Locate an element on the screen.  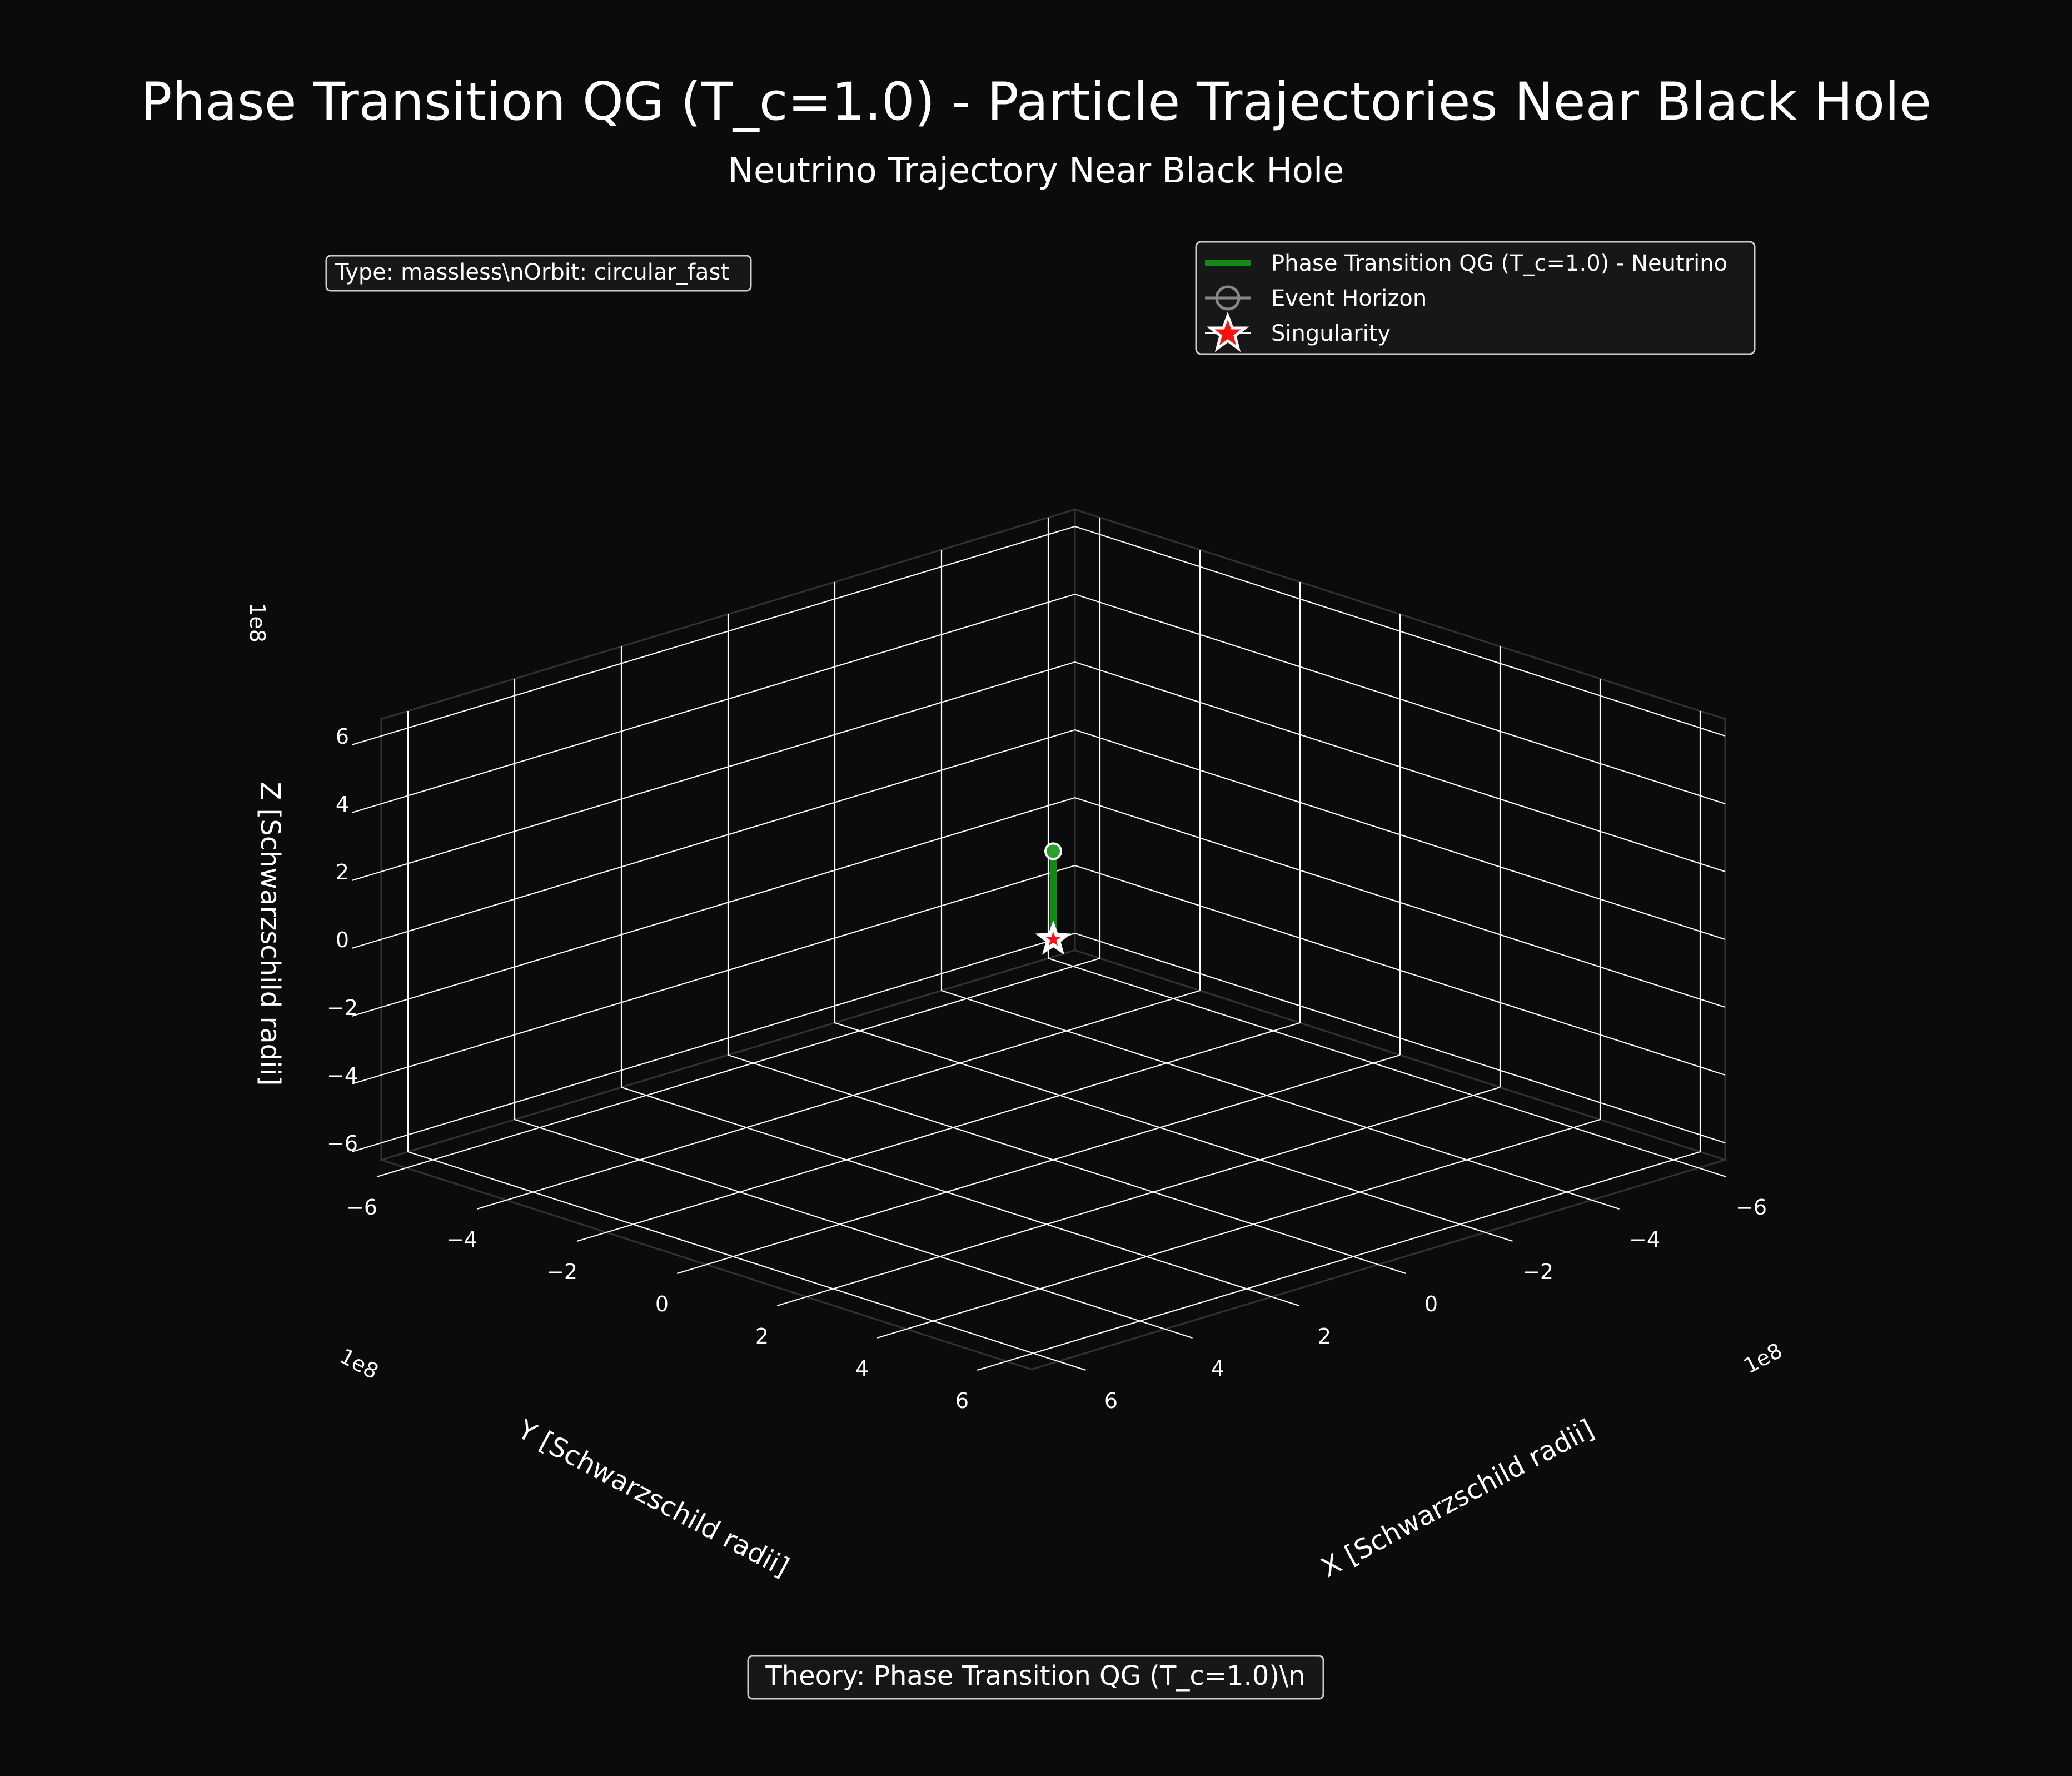
x-tick-label: 2 is located at coordinates (1324, 1336).